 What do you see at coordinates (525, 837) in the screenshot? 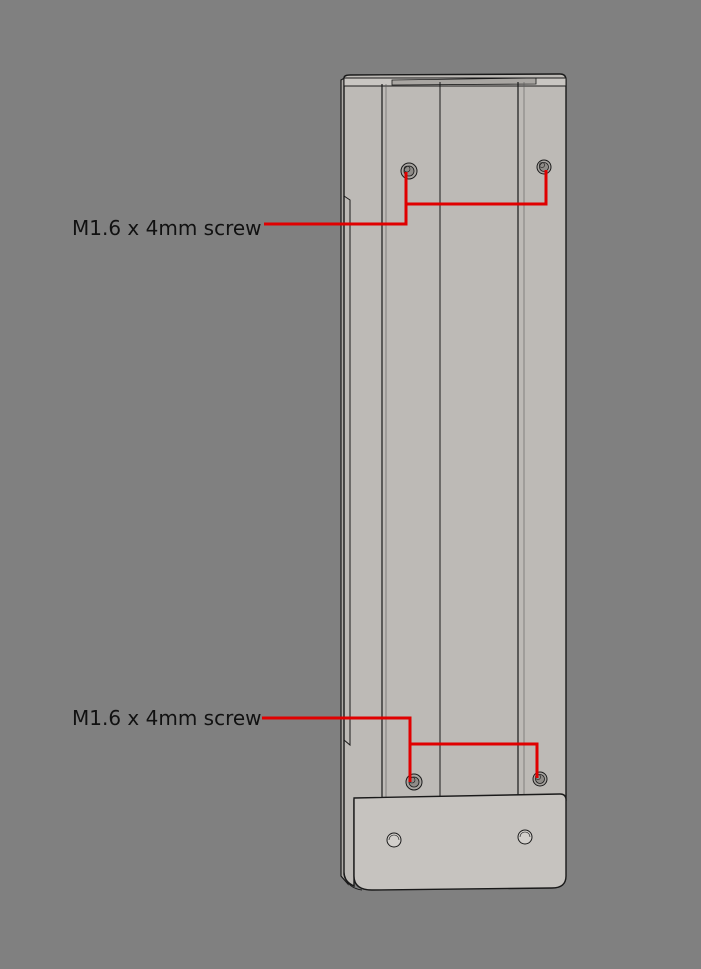
I see `cap-hole-right` at bounding box center [525, 837].